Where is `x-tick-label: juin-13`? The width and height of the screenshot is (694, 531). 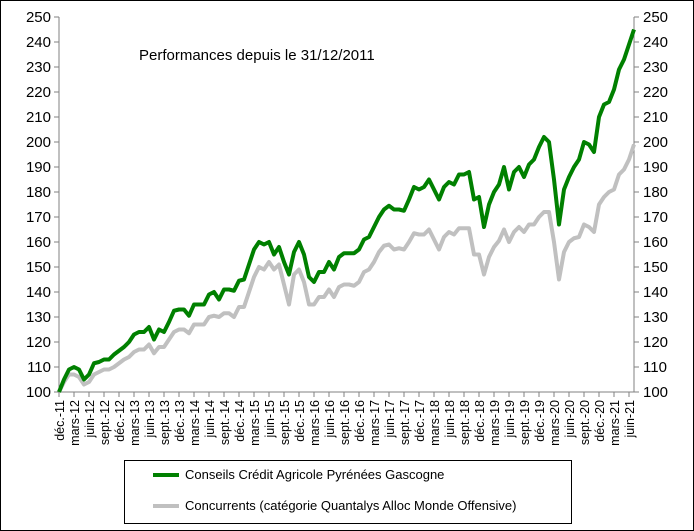 x-tick-label: juin-13 is located at coordinates (150, 419).